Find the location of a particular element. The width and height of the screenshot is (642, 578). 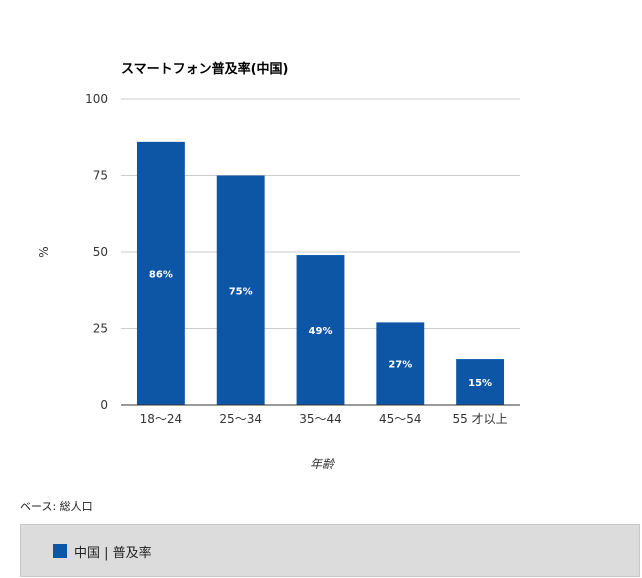

bar-value-label: 86% is located at coordinates (161, 274).